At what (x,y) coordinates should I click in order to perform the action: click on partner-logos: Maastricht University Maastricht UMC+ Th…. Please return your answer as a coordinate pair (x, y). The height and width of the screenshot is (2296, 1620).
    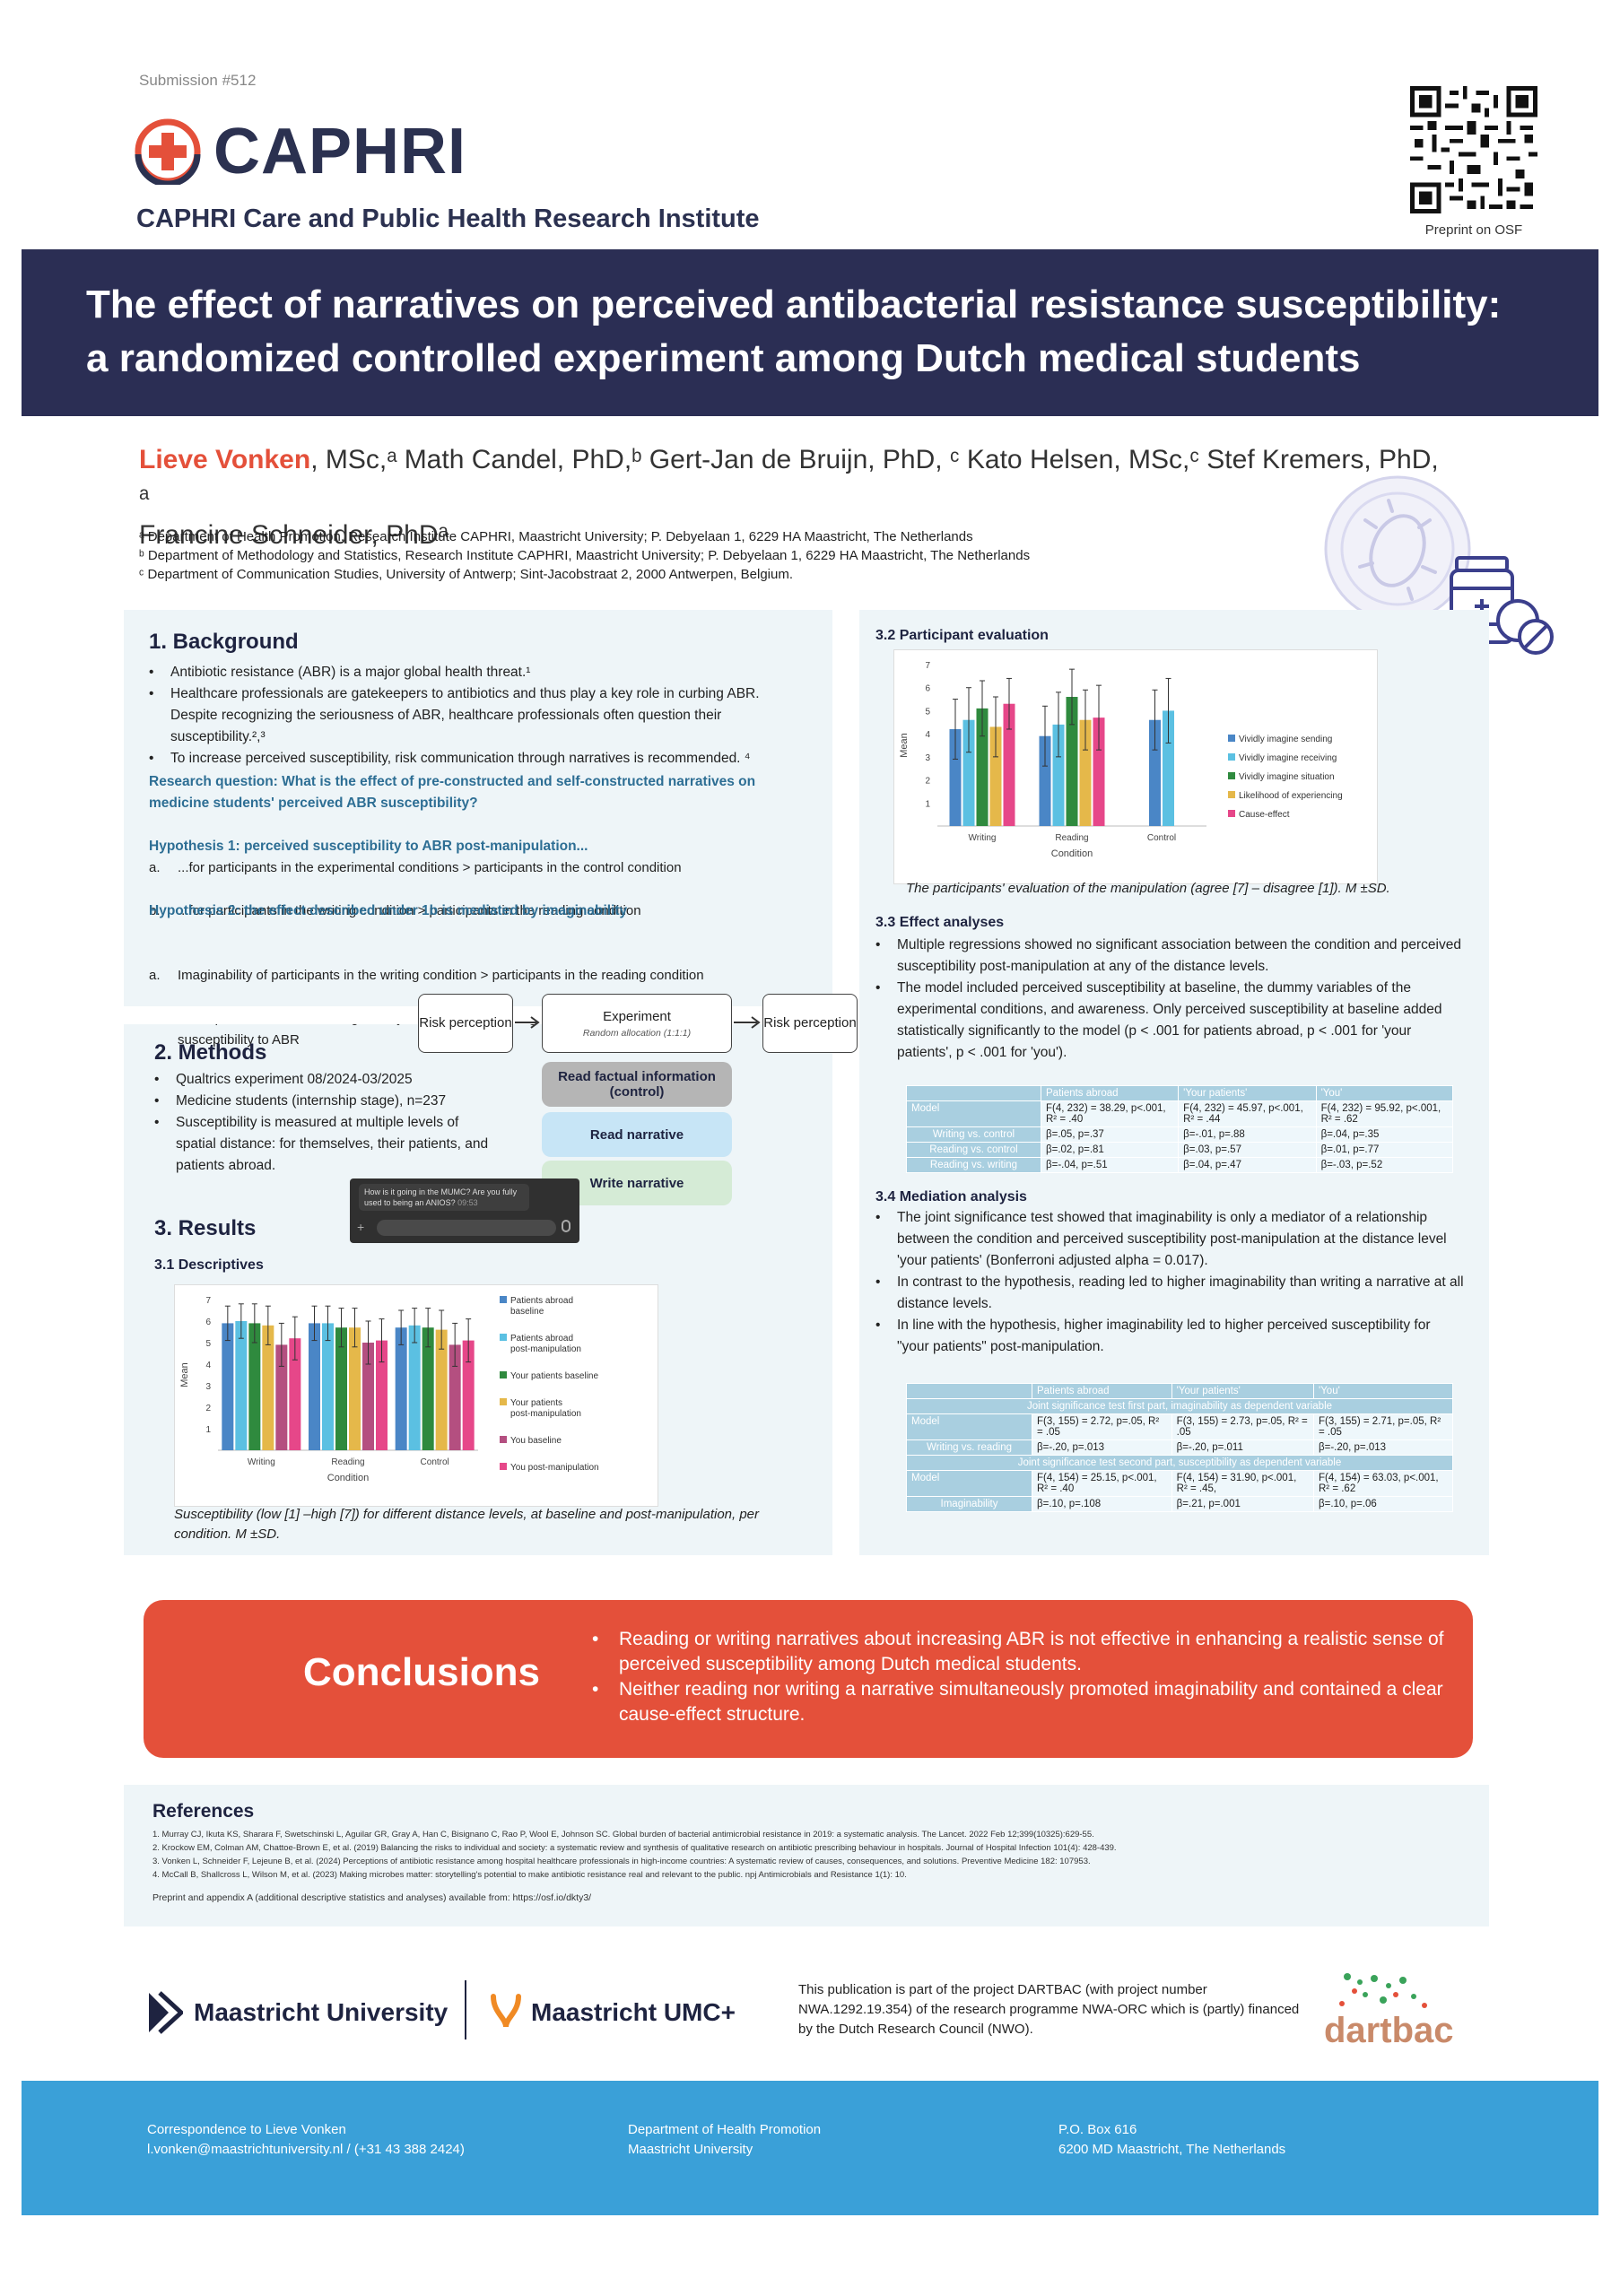
    Looking at the image, I should click on (816, 2023).